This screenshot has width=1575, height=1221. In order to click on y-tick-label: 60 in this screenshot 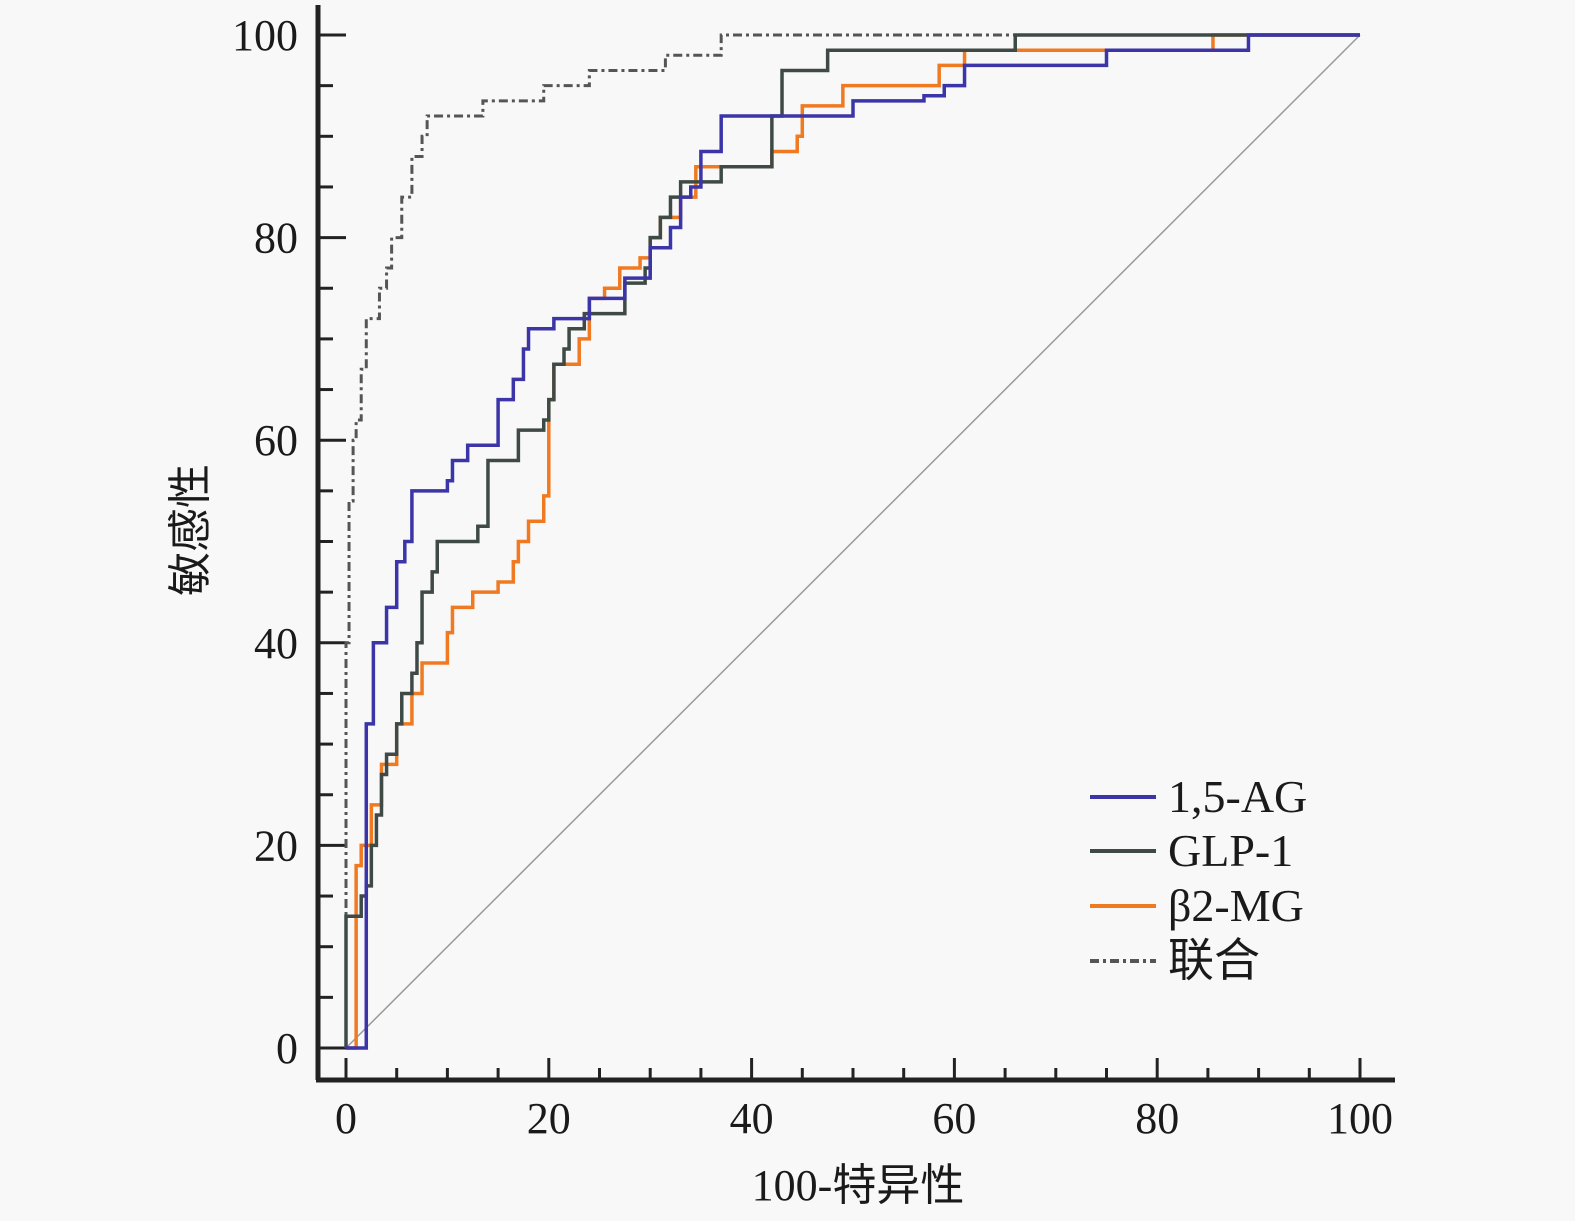, I will do `click(276, 440)`.